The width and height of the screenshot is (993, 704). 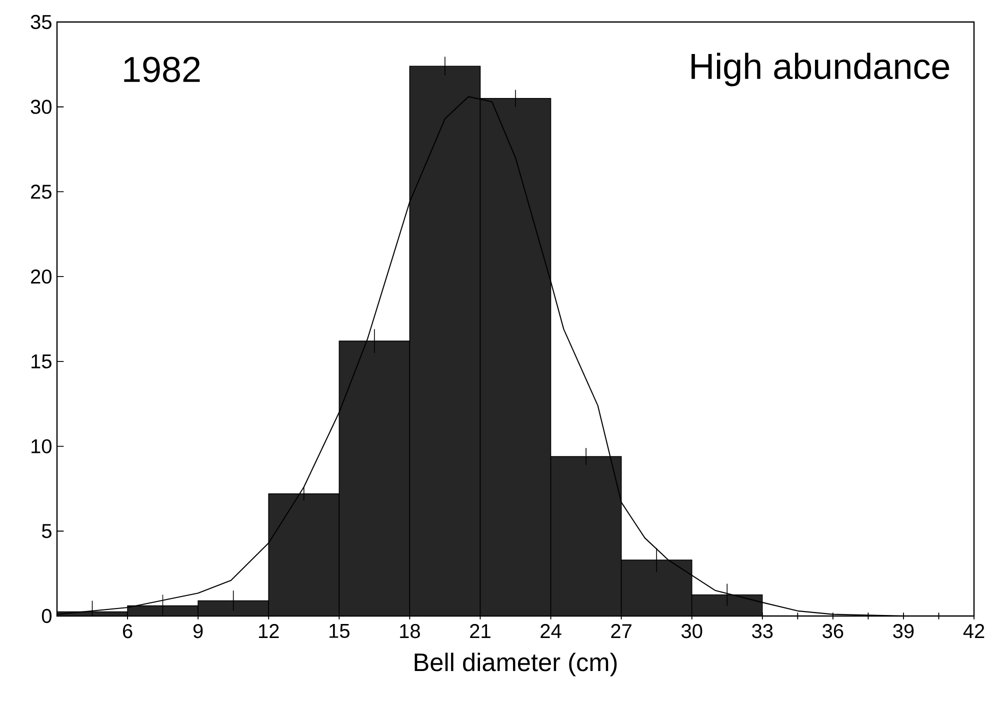 What do you see at coordinates (41, 107) in the screenshot?
I see `y-tick-label: 30` at bounding box center [41, 107].